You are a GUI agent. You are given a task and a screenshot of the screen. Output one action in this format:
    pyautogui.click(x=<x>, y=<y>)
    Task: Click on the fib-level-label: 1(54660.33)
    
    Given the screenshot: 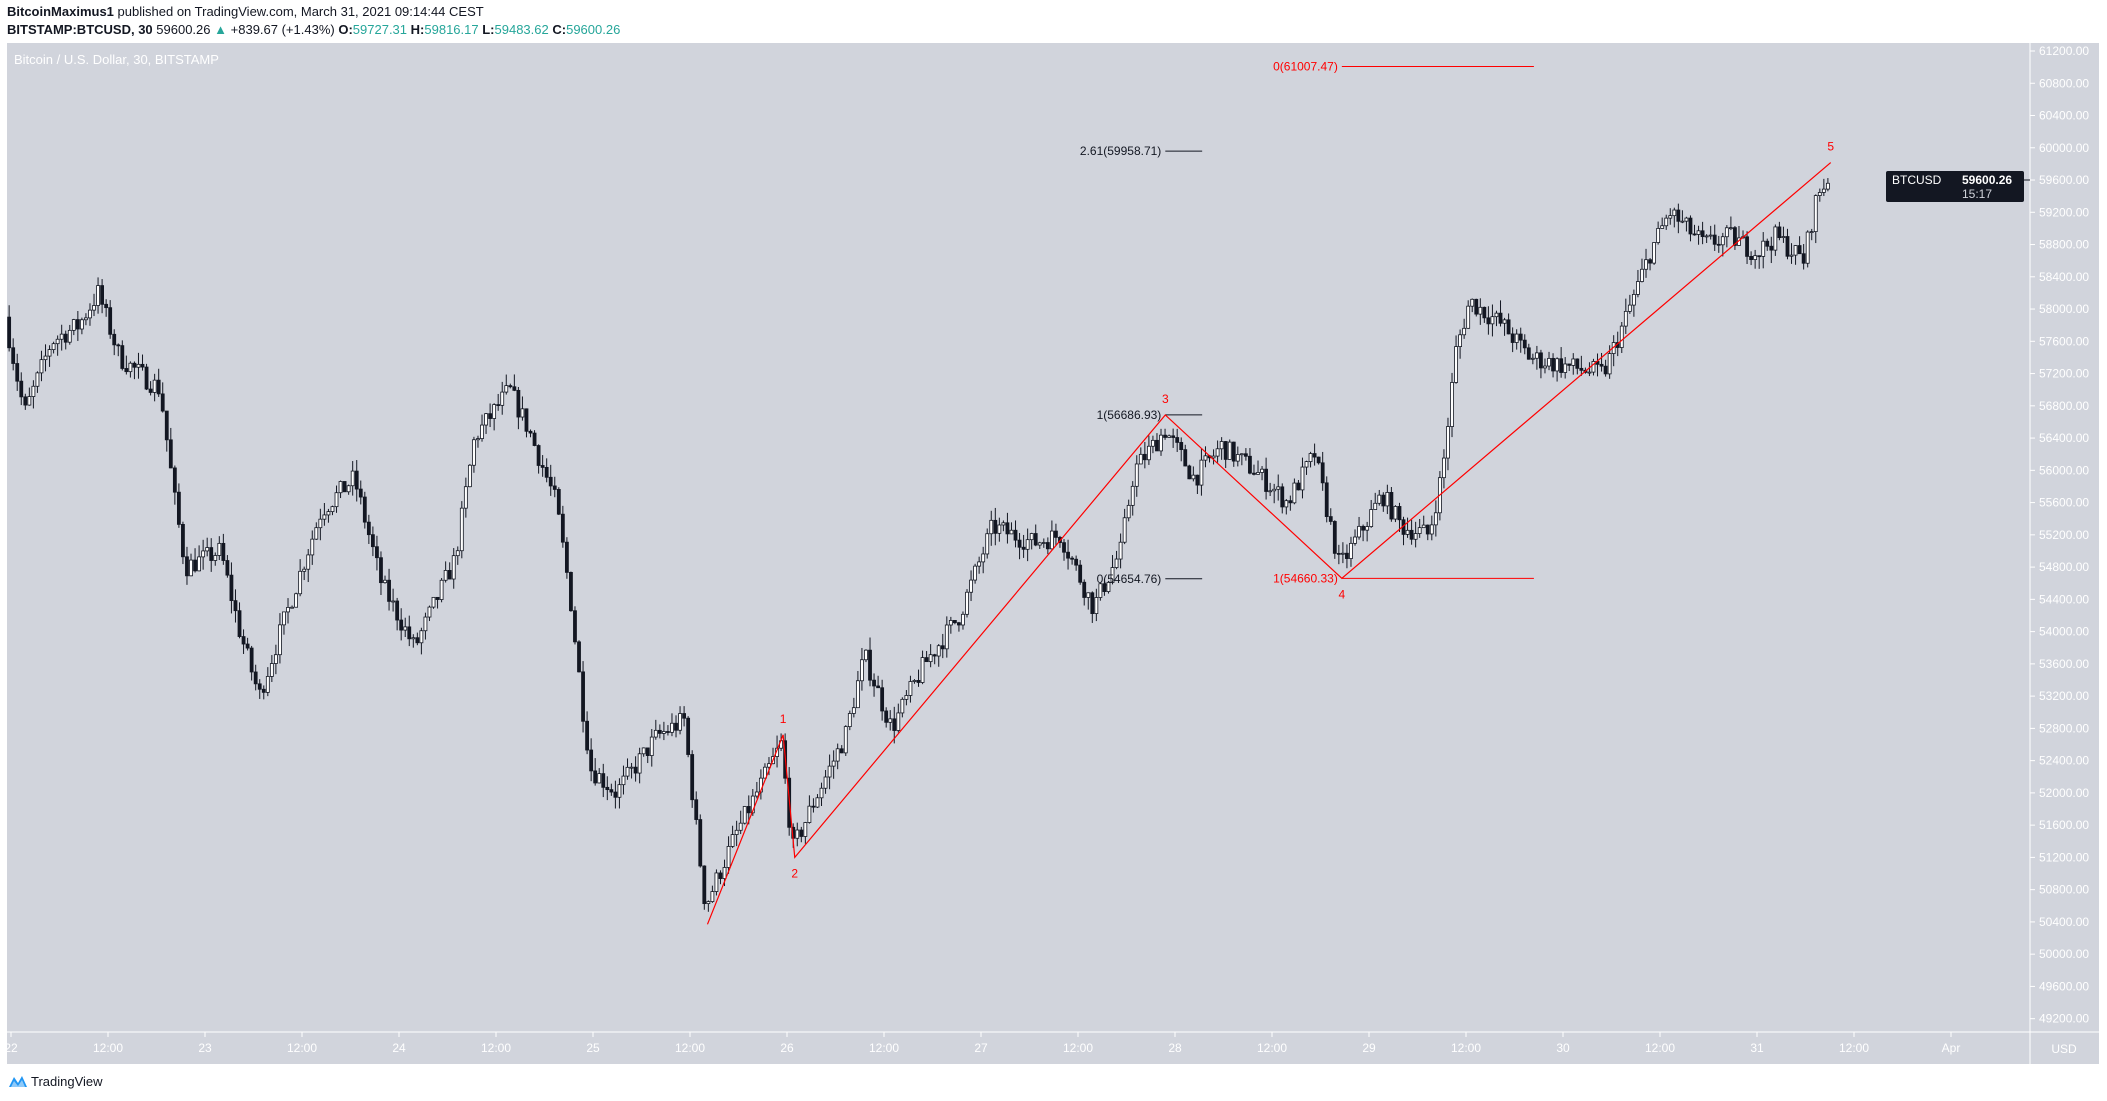 What is the action you would take?
    pyautogui.click(x=1305, y=578)
    